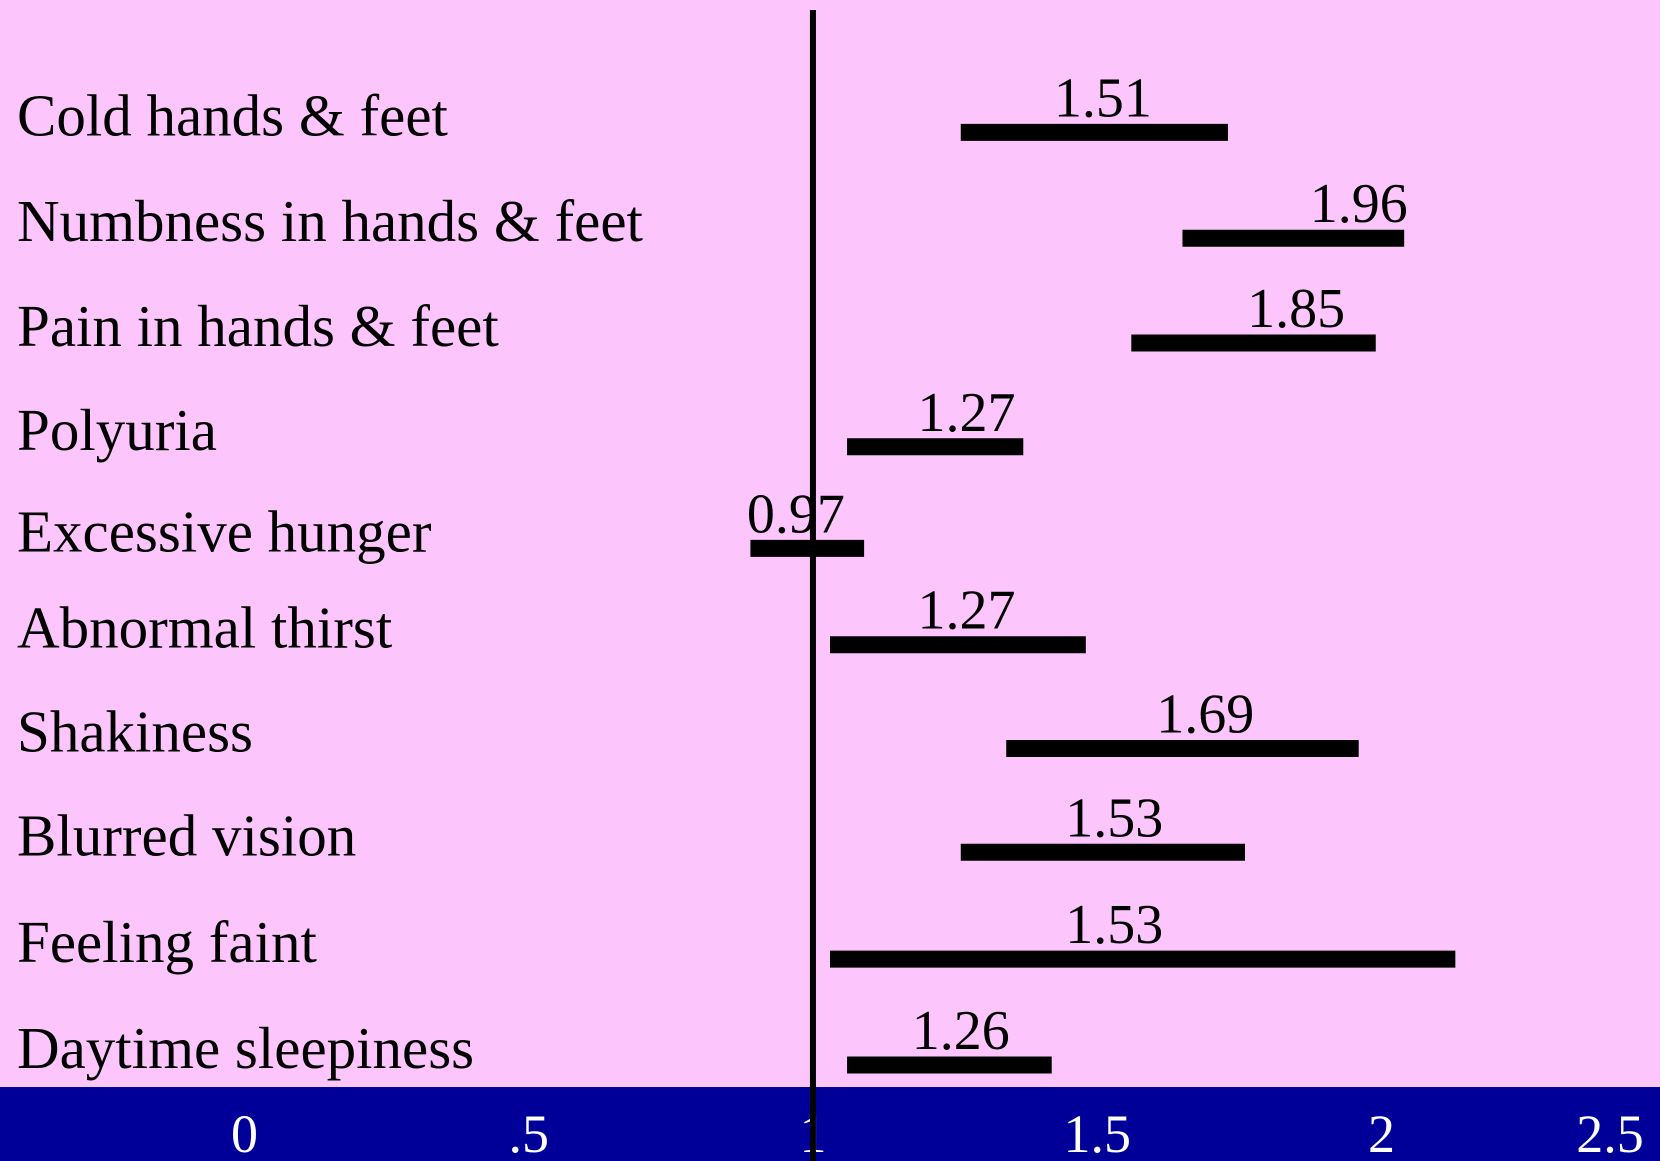 The width and height of the screenshot is (1660, 1161). I want to click on value-label: 1.85, so click(1296, 309).